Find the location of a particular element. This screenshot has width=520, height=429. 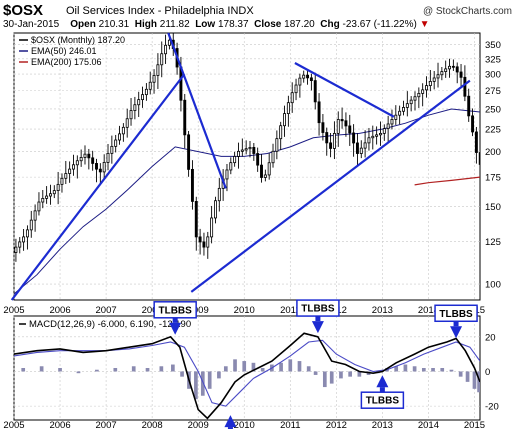

macd-x-tick-label: 2007 is located at coordinates (106, 424).